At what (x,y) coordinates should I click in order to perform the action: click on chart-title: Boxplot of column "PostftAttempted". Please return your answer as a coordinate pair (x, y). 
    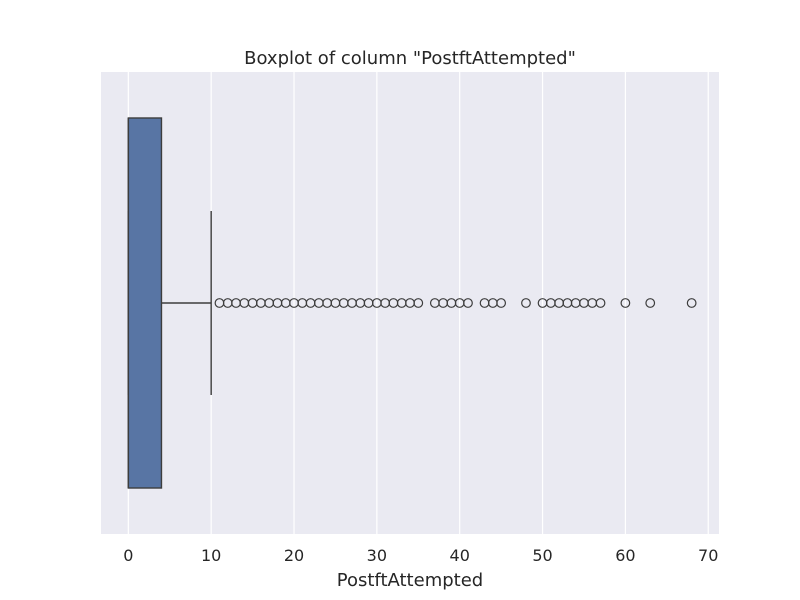
    Looking at the image, I should click on (410, 58).